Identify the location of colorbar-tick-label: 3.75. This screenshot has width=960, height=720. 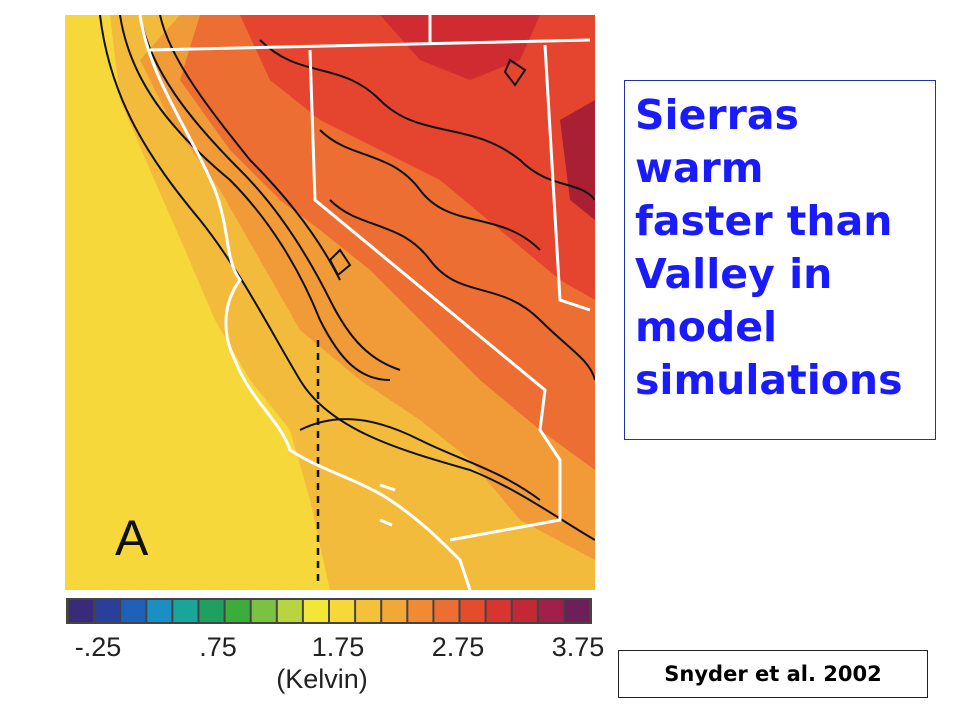
(578, 647).